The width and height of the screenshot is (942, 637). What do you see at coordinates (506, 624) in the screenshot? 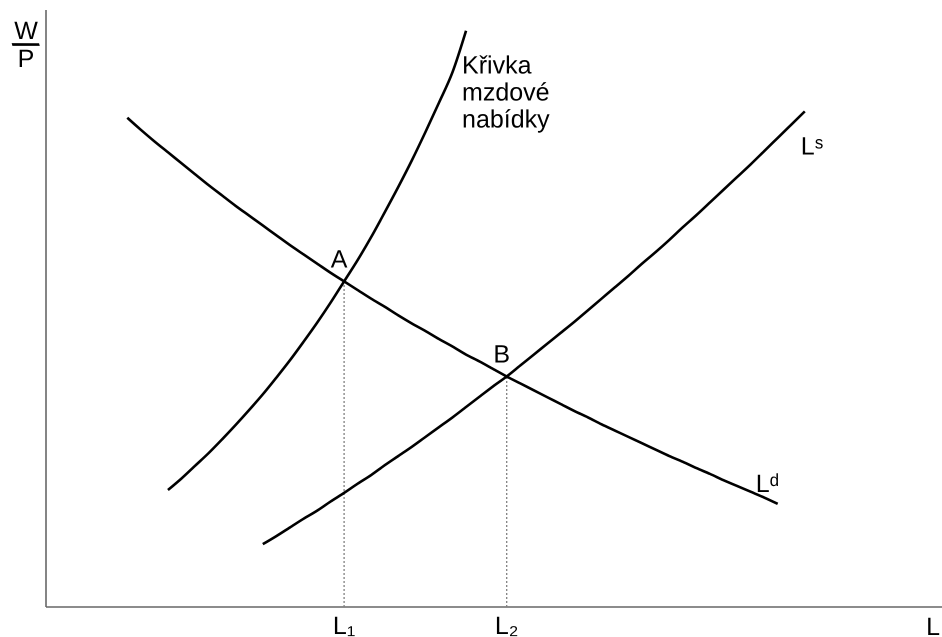
I see `x-tick-label: L₂` at bounding box center [506, 624].